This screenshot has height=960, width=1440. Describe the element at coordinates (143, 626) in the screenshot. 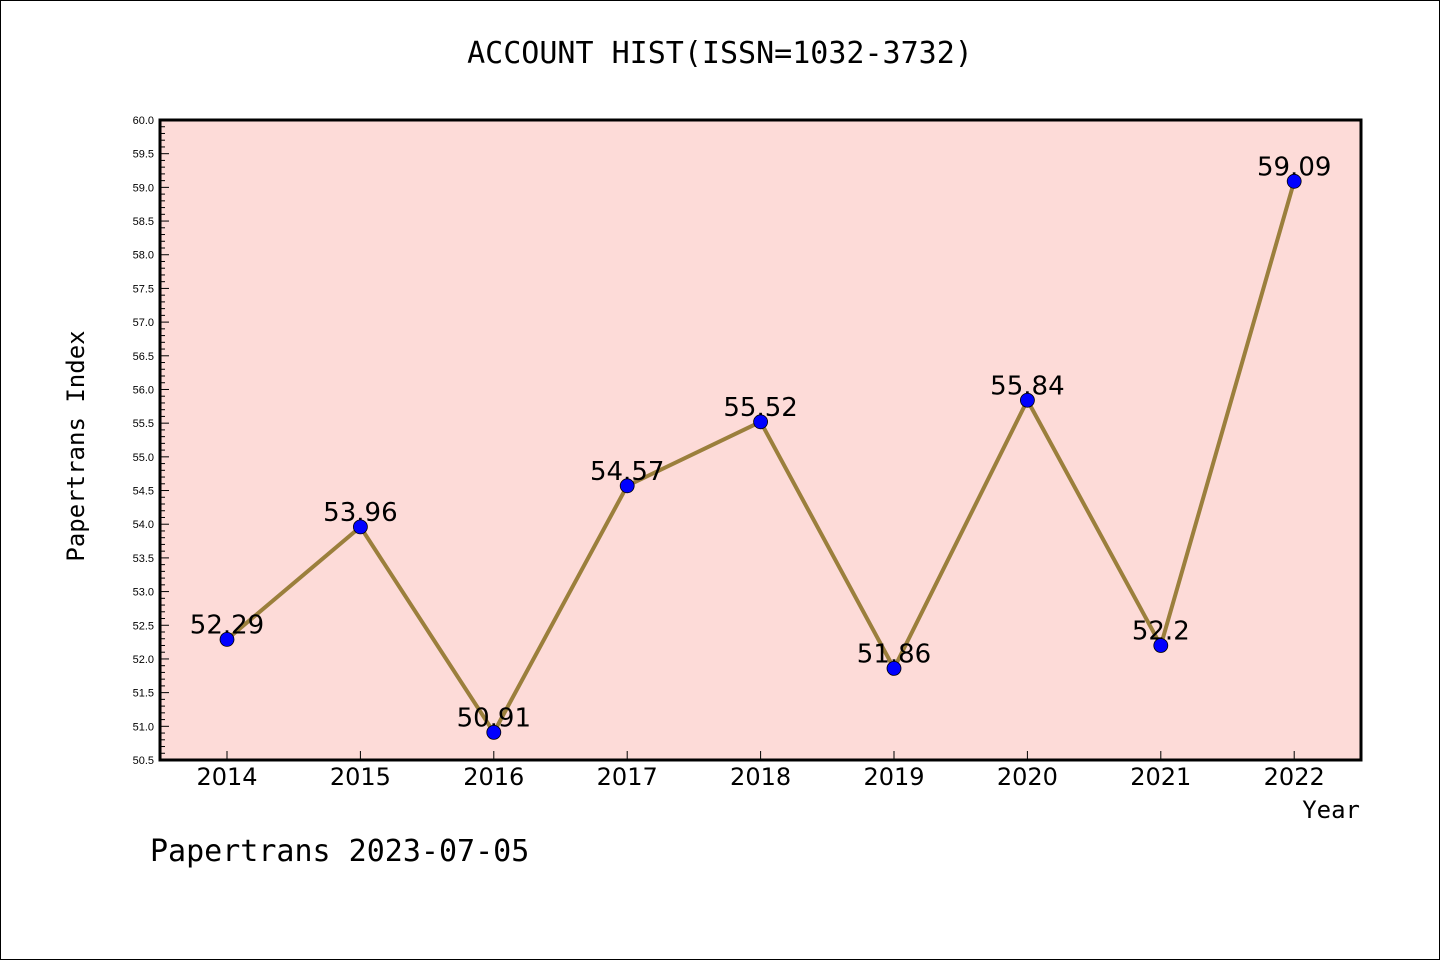

I see `y-tick-label: 52.5` at that location.